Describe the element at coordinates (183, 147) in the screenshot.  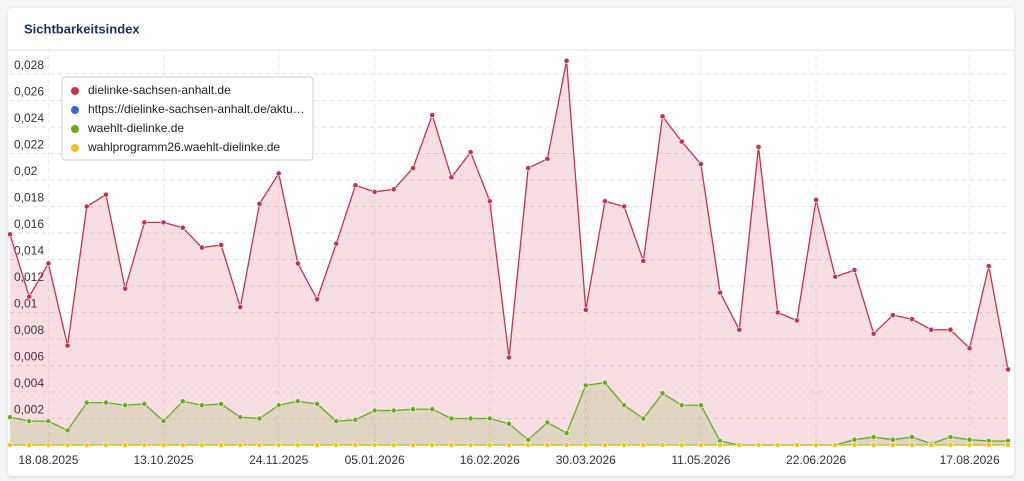
I see `legend-label: wahlprogramm26.waehlt-dielinke.de` at that location.